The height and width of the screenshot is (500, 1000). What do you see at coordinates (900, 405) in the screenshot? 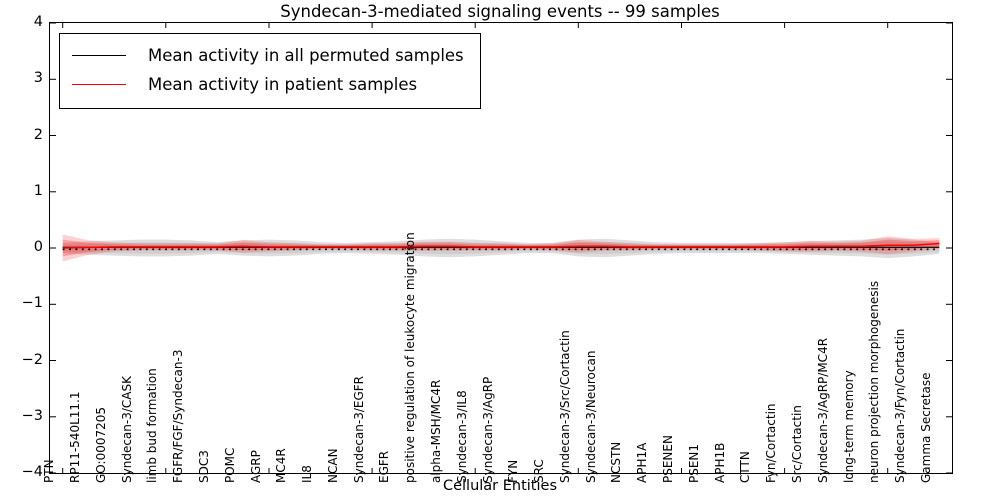
I see `x-category-label: Syndecan-3/Fyn/Cortactin` at bounding box center [900, 405].